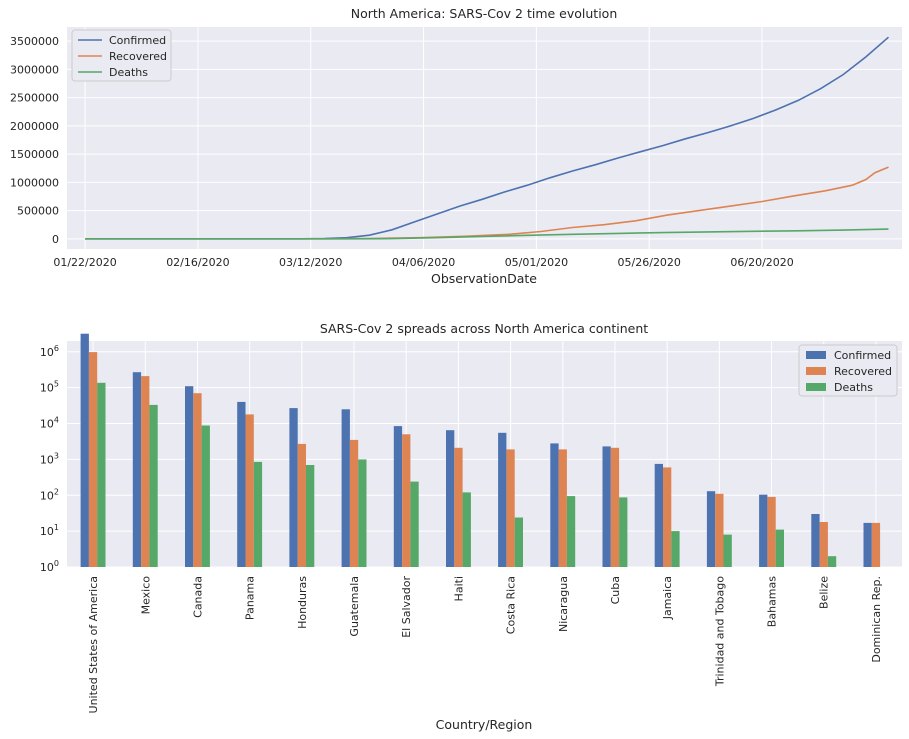 This screenshot has width=909, height=739. What do you see at coordinates (34, 126) in the screenshot?
I see `y-tick-label: 2000000` at bounding box center [34, 126].